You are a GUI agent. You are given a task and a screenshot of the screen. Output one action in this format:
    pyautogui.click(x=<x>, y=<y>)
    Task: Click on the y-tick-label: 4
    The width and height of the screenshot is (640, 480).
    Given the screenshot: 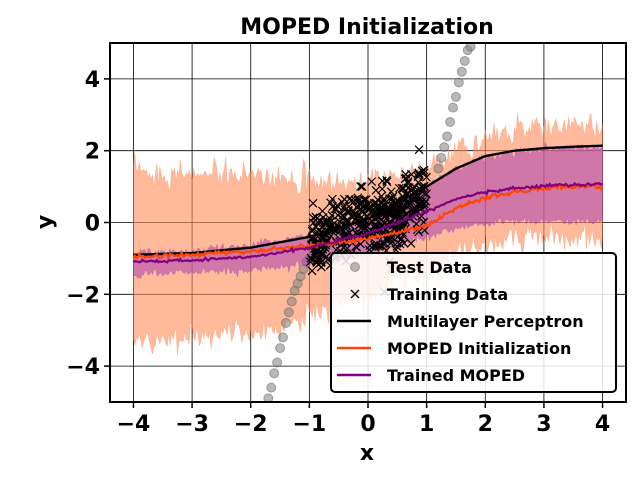 What is the action you would take?
    pyautogui.click(x=92, y=80)
    